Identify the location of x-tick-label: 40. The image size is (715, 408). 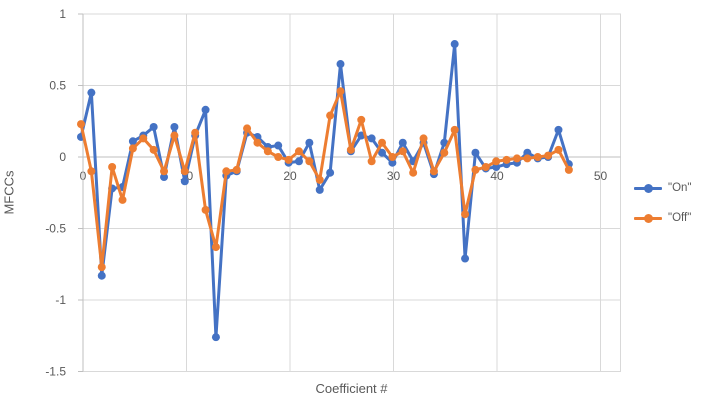
(497, 176).